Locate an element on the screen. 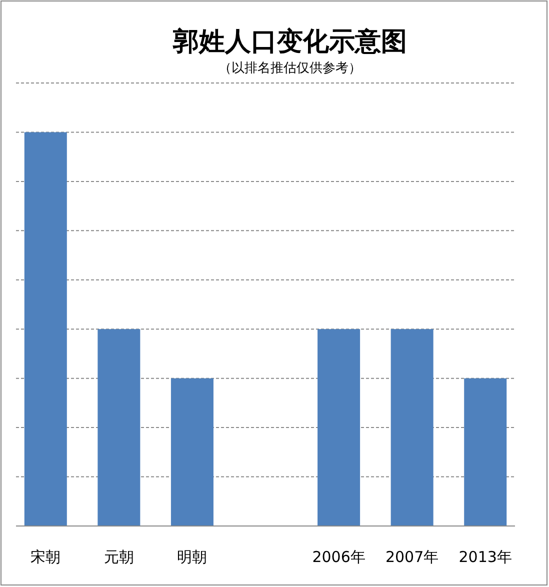  x-tick-label: 2006年 is located at coordinates (339, 557).